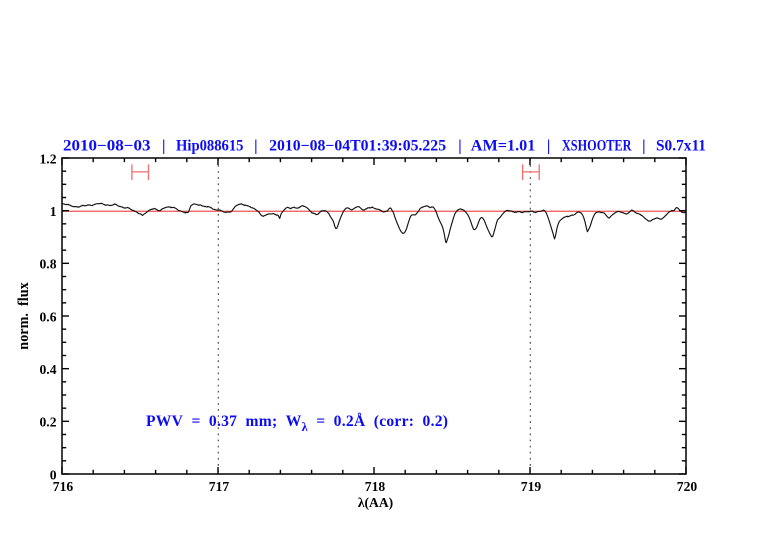  What do you see at coordinates (375, 503) in the screenshot?
I see `svg-text: λ(AA)` at bounding box center [375, 503].